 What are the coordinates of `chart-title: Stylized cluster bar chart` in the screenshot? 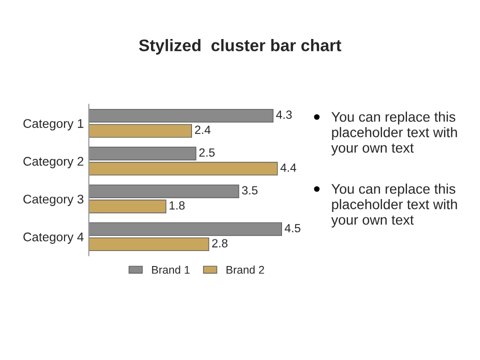 It's located at (240, 47).